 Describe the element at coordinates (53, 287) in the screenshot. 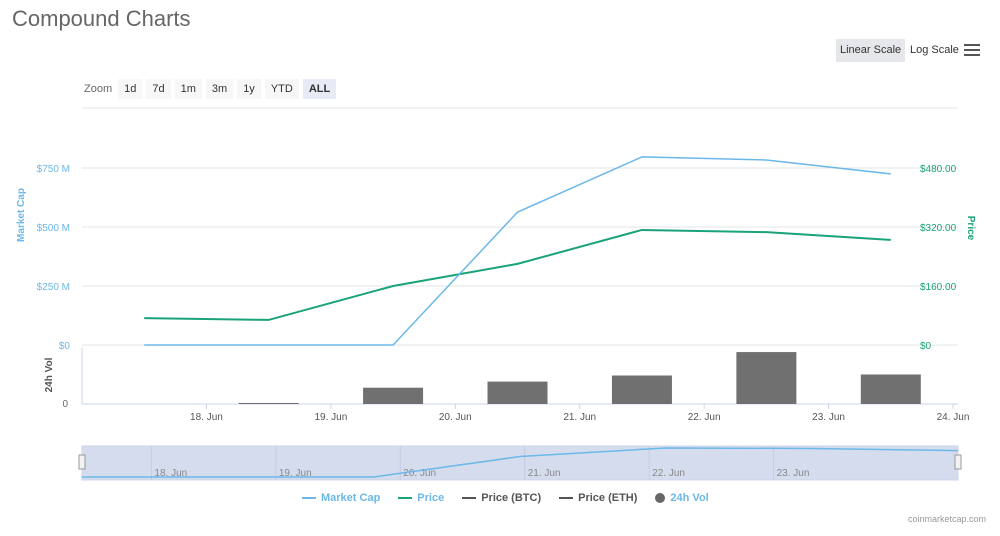

I see `left-tick-label: $250 M` at that location.